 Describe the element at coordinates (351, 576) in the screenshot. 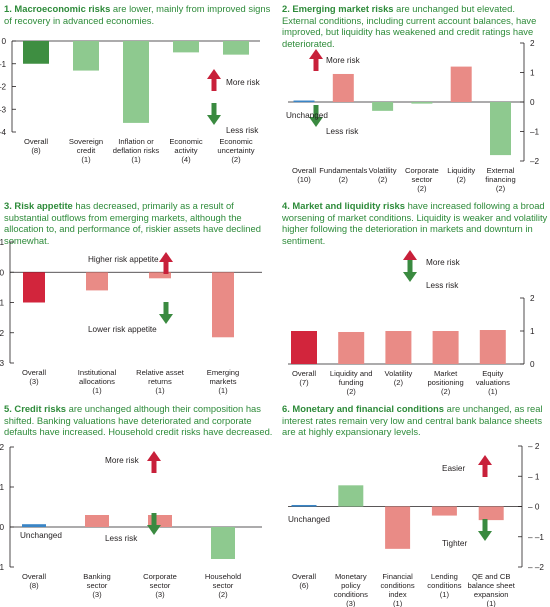

I see `category-label-line: Monetary` at that location.